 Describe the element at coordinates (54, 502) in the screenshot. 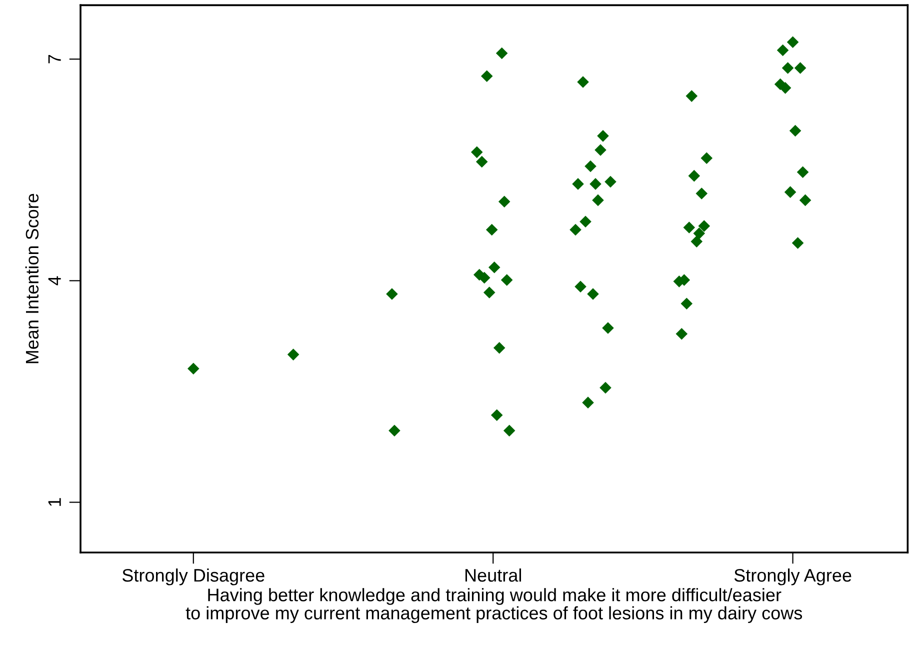

I see `y-tick-label: 1` at that location.